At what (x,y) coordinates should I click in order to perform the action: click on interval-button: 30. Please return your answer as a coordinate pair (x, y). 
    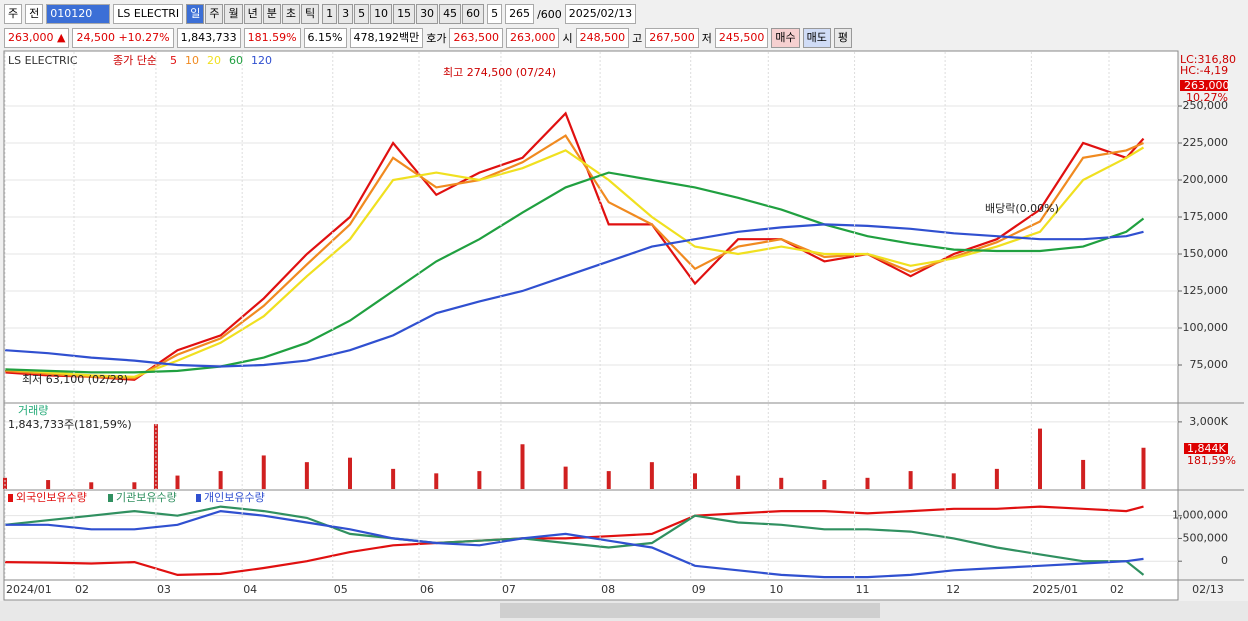
    Looking at the image, I should click on (427, 14).